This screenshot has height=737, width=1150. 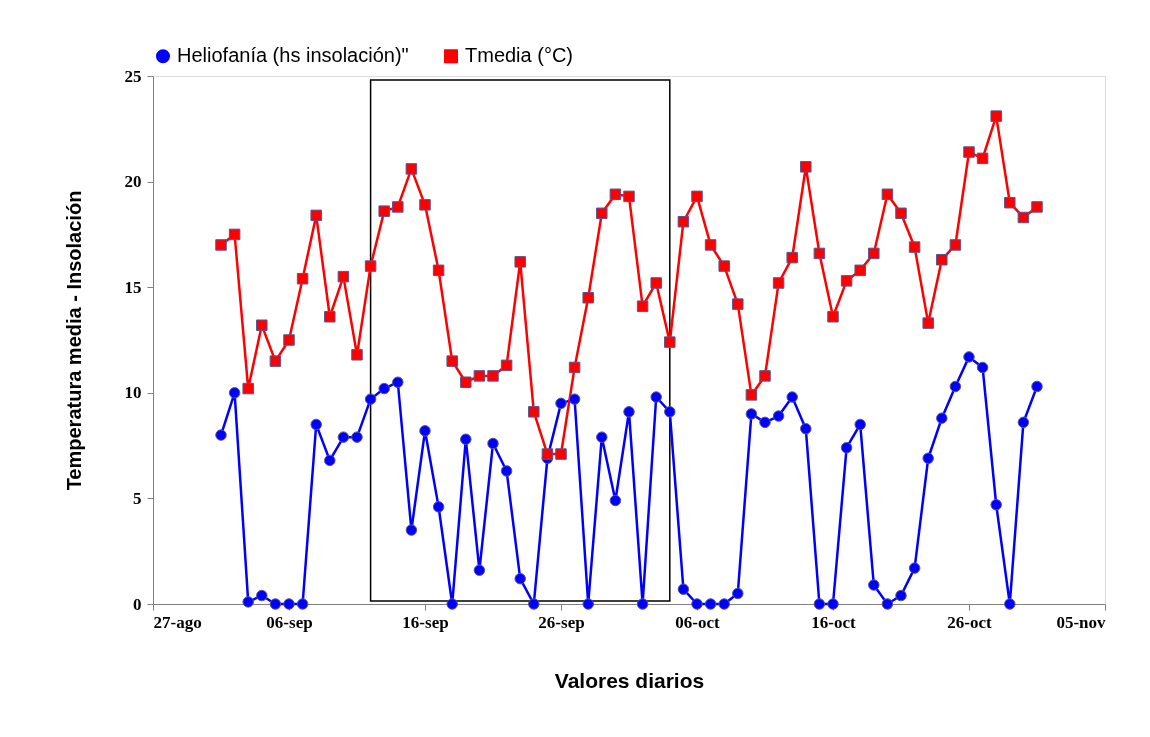 What do you see at coordinates (834, 622) in the screenshot?
I see `x-tick-label: 16-oct` at bounding box center [834, 622].